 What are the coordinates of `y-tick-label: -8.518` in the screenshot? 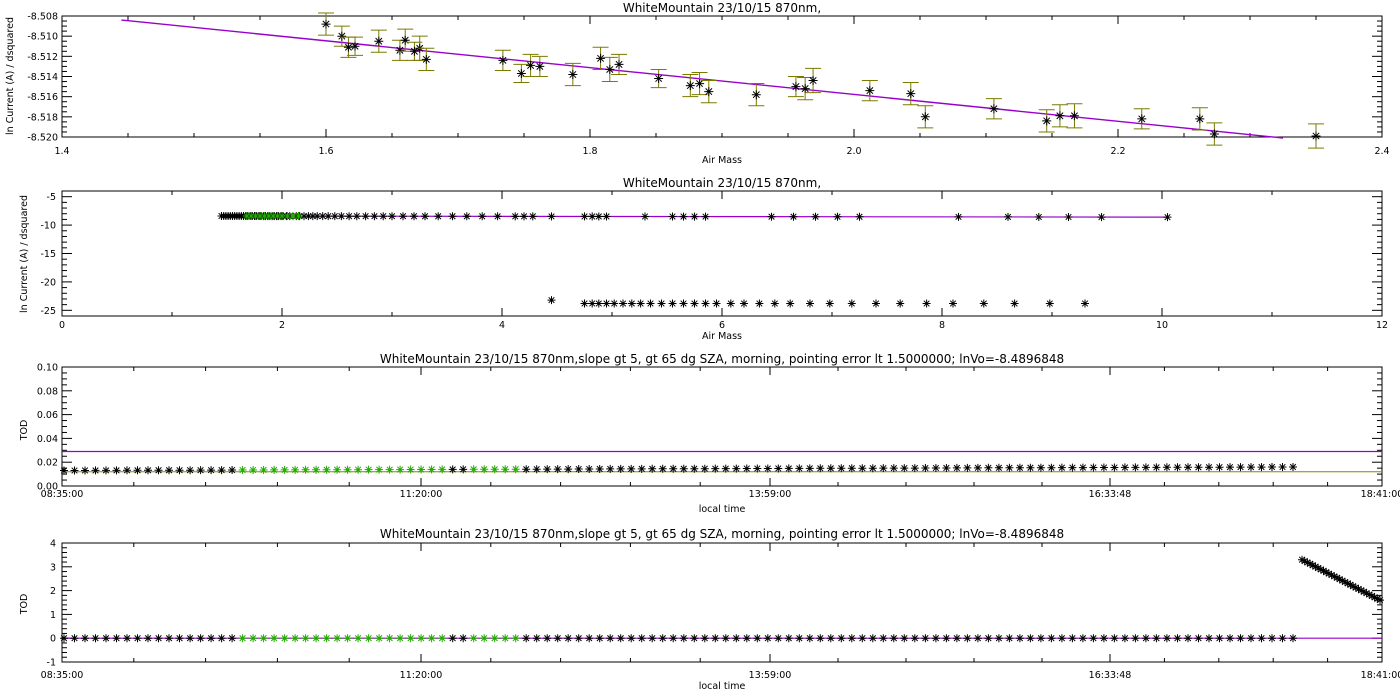 It's located at (42, 117).